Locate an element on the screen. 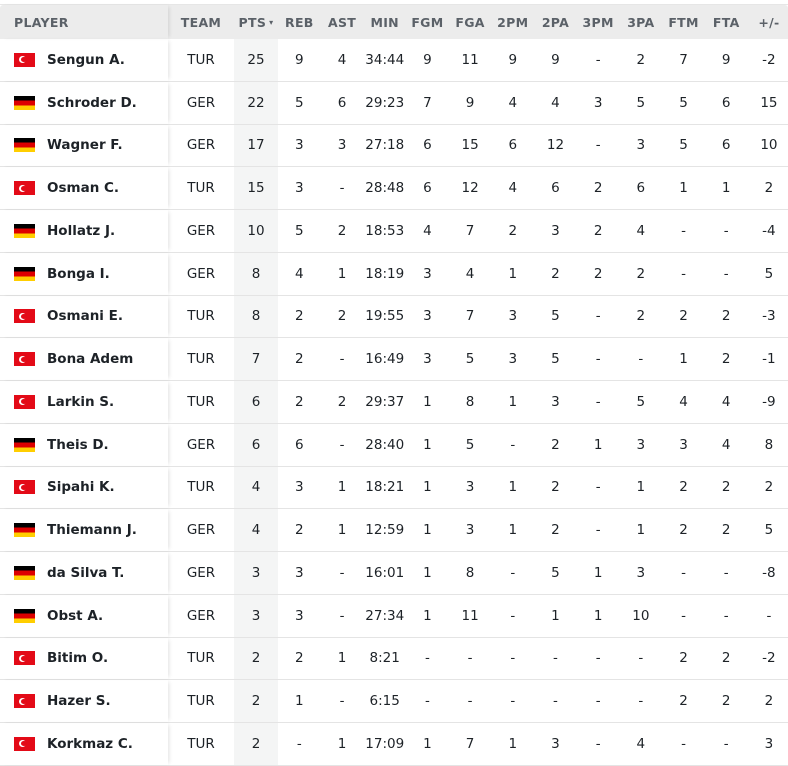 The height and width of the screenshot is (766, 788). player-cell: Schroder D. is located at coordinates (84, 103).